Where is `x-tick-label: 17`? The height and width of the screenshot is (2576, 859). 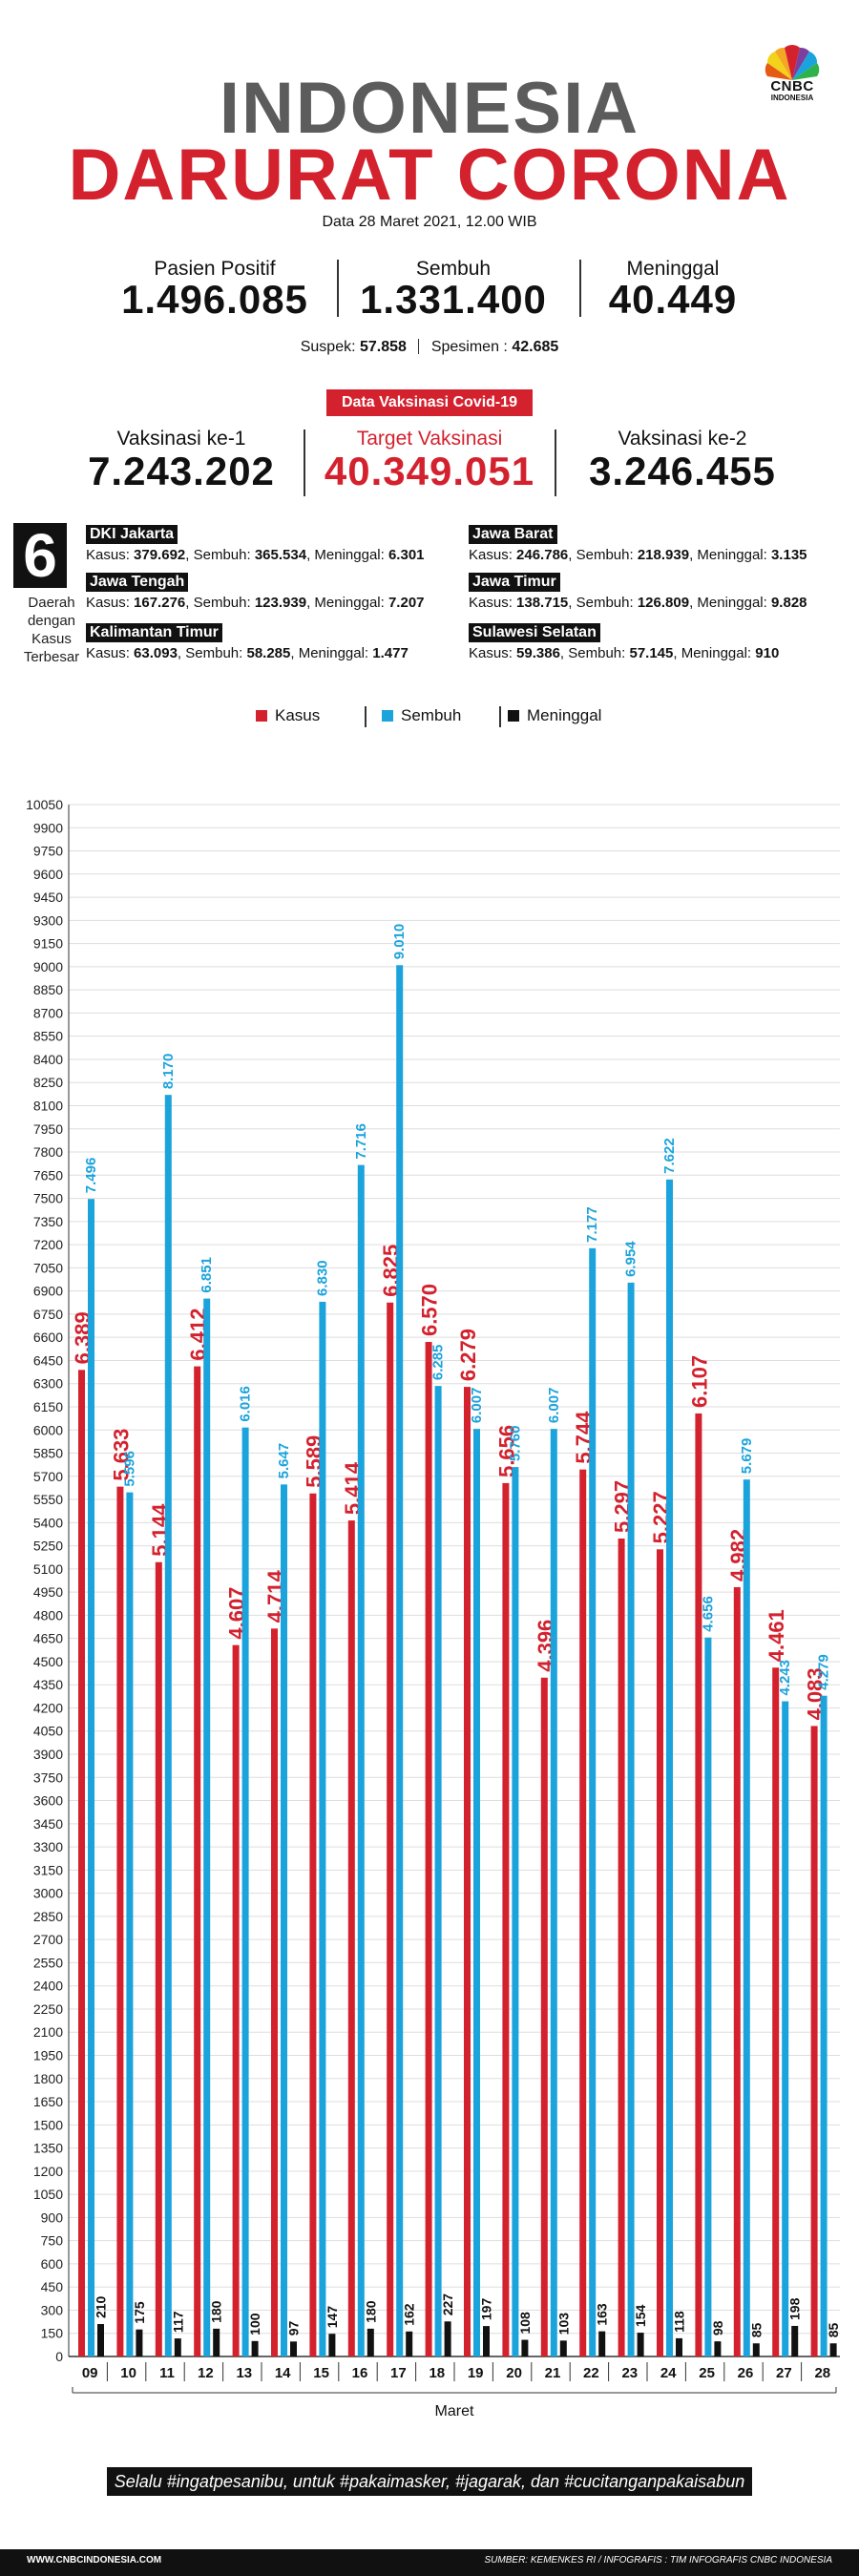
x-tick-label: 17 is located at coordinates (398, 2373).